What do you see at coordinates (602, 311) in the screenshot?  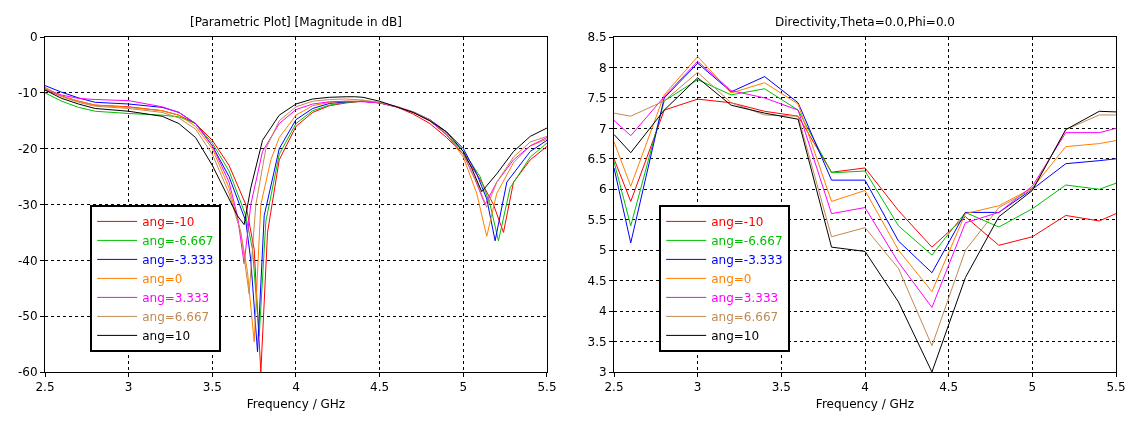 I see `y-tick-label: 4` at bounding box center [602, 311].